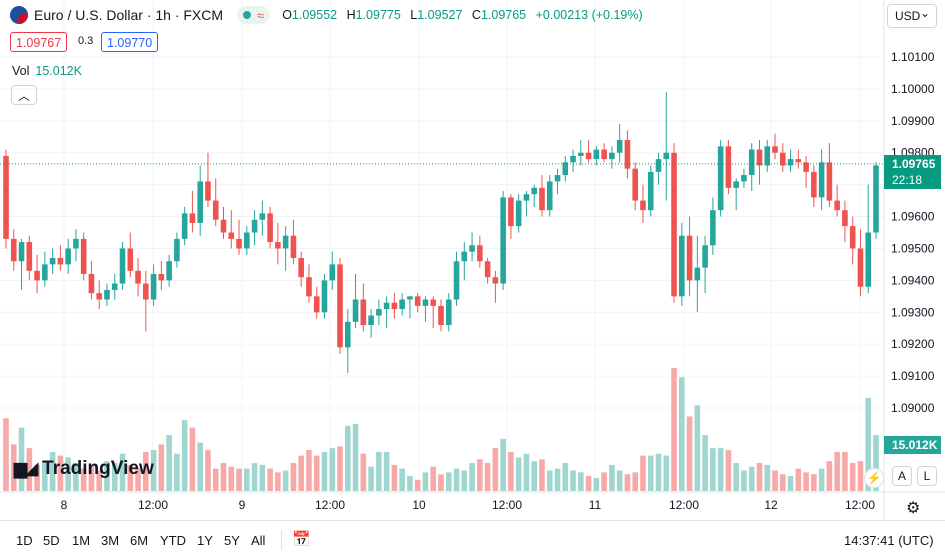  What do you see at coordinates (205, 540) in the screenshot?
I see `range-1y: 1Y` at bounding box center [205, 540].